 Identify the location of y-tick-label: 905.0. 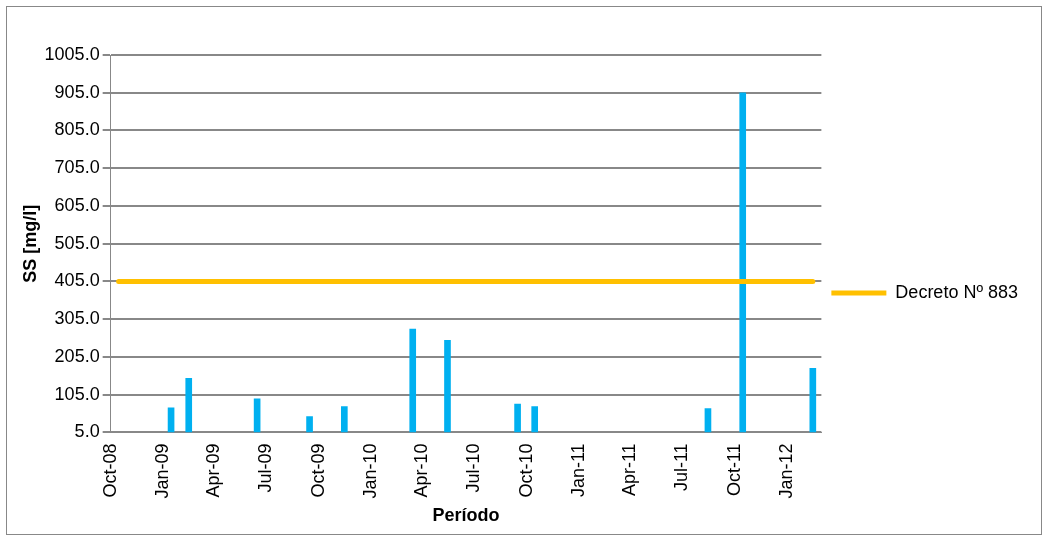
(77, 91).